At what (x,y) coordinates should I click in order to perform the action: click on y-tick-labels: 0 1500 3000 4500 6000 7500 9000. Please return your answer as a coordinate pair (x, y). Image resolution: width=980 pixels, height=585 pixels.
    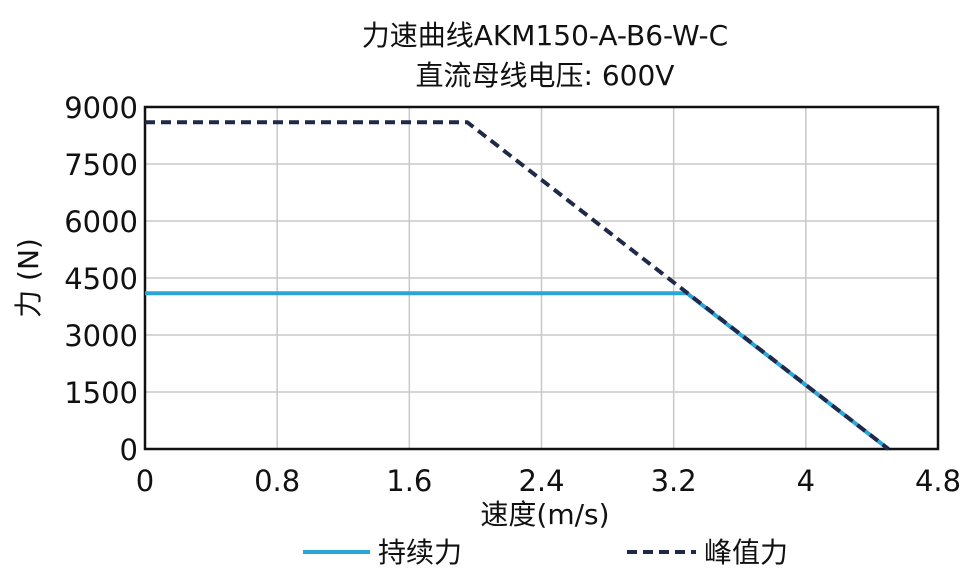
    Looking at the image, I should click on (101, 279).